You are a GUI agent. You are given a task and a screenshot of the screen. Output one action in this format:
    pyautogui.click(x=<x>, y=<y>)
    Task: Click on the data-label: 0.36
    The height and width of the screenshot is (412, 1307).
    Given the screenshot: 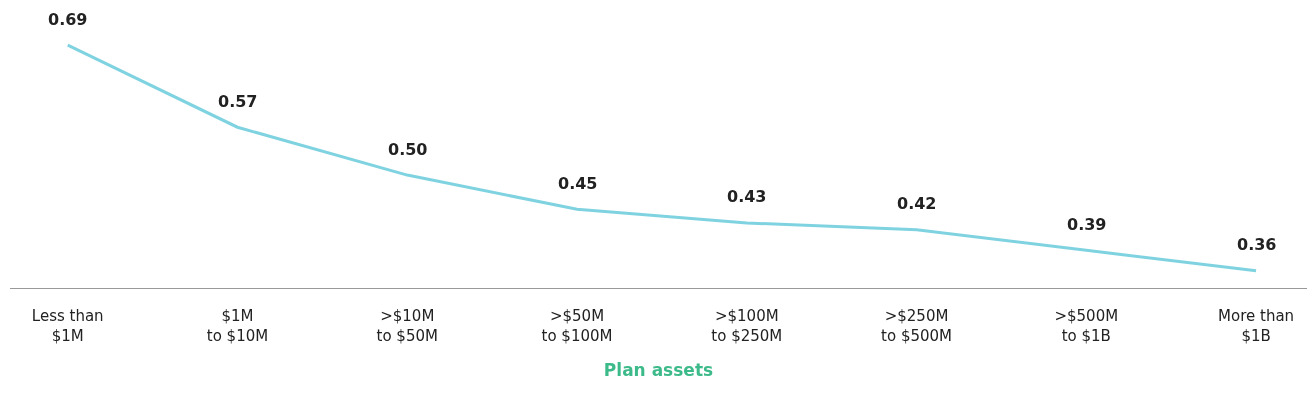 What is the action you would take?
    pyautogui.click(x=1257, y=244)
    